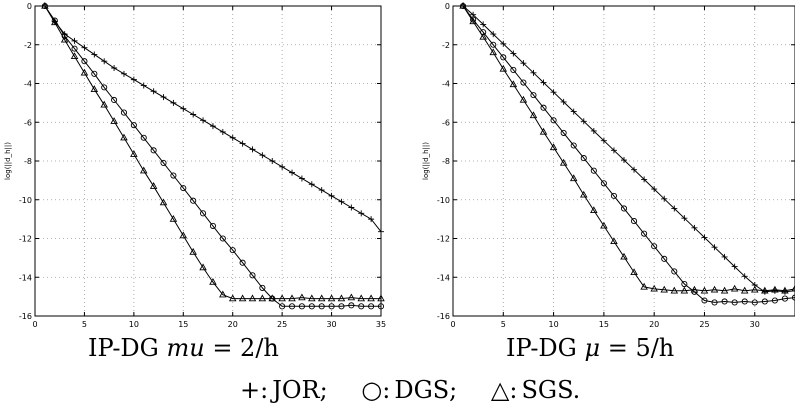 Image resolution: width=795 pixels, height=418 pixels. What do you see at coordinates (376, 390) in the screenshot?
I see `legend-dgs-symbol: ○:` at bounding box center [376, 390].